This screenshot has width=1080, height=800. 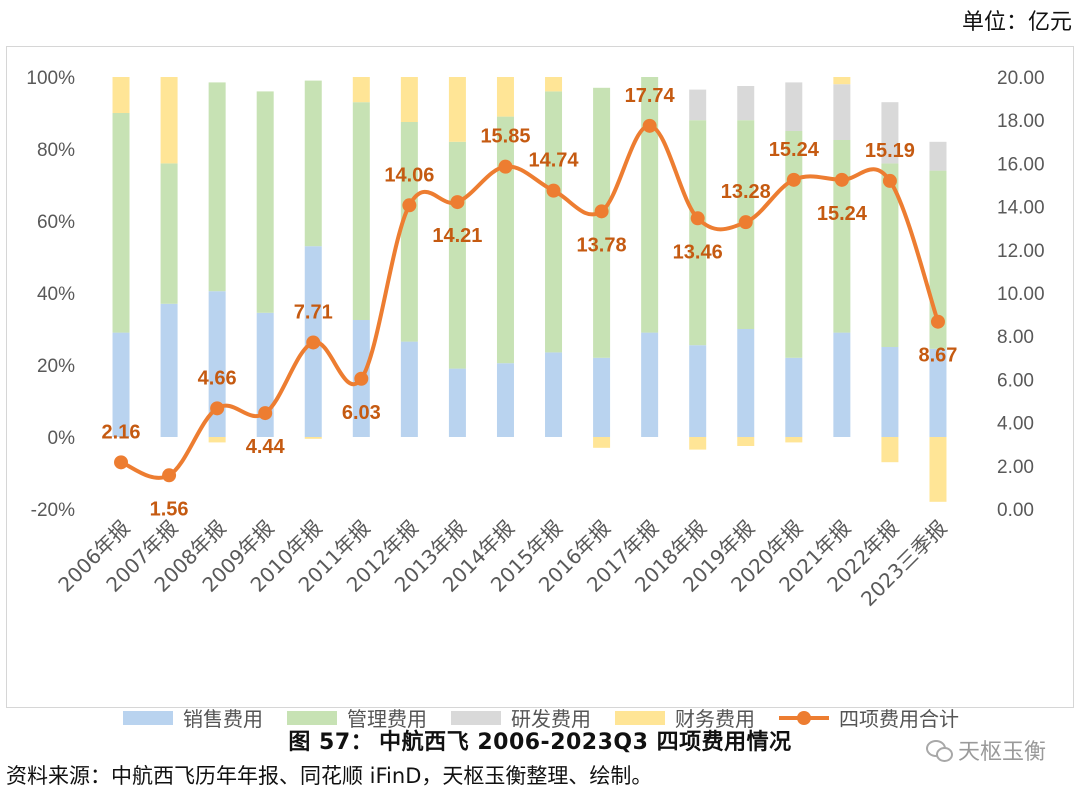 What do you see at coordinates (313, 312) in the screenshot?
I see `total-data-label: 7.71` at bounding box center [313, 312].